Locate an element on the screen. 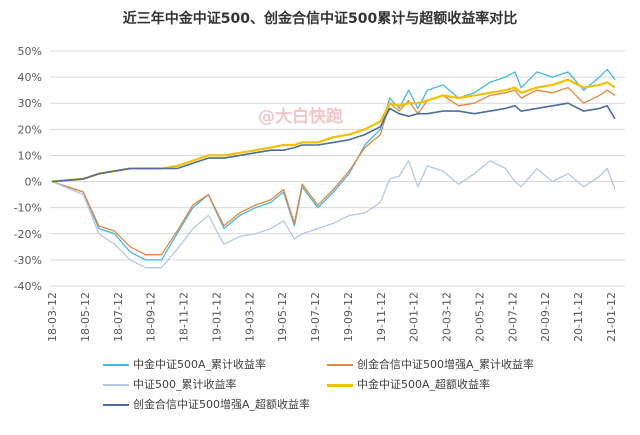 The height and width of the screenshot is (435, 640). x-tick-label: 20-11-12 is located at coordinates (578, 317).